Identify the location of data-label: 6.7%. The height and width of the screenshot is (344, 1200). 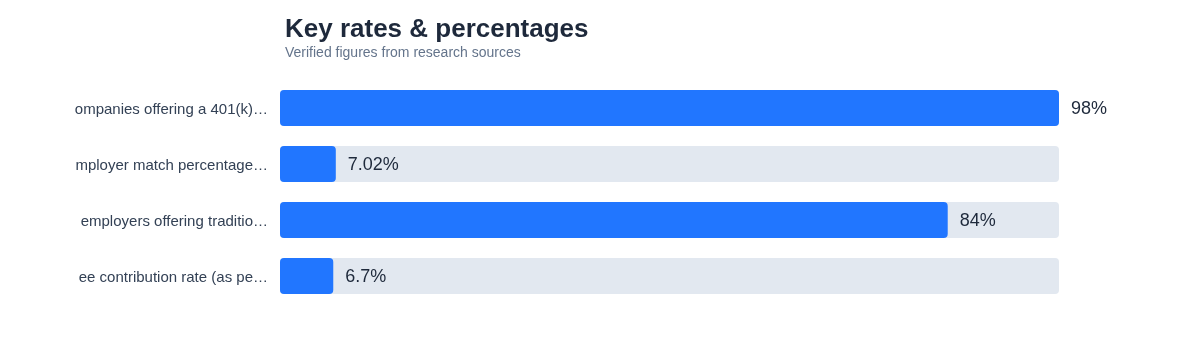
(366, 276).